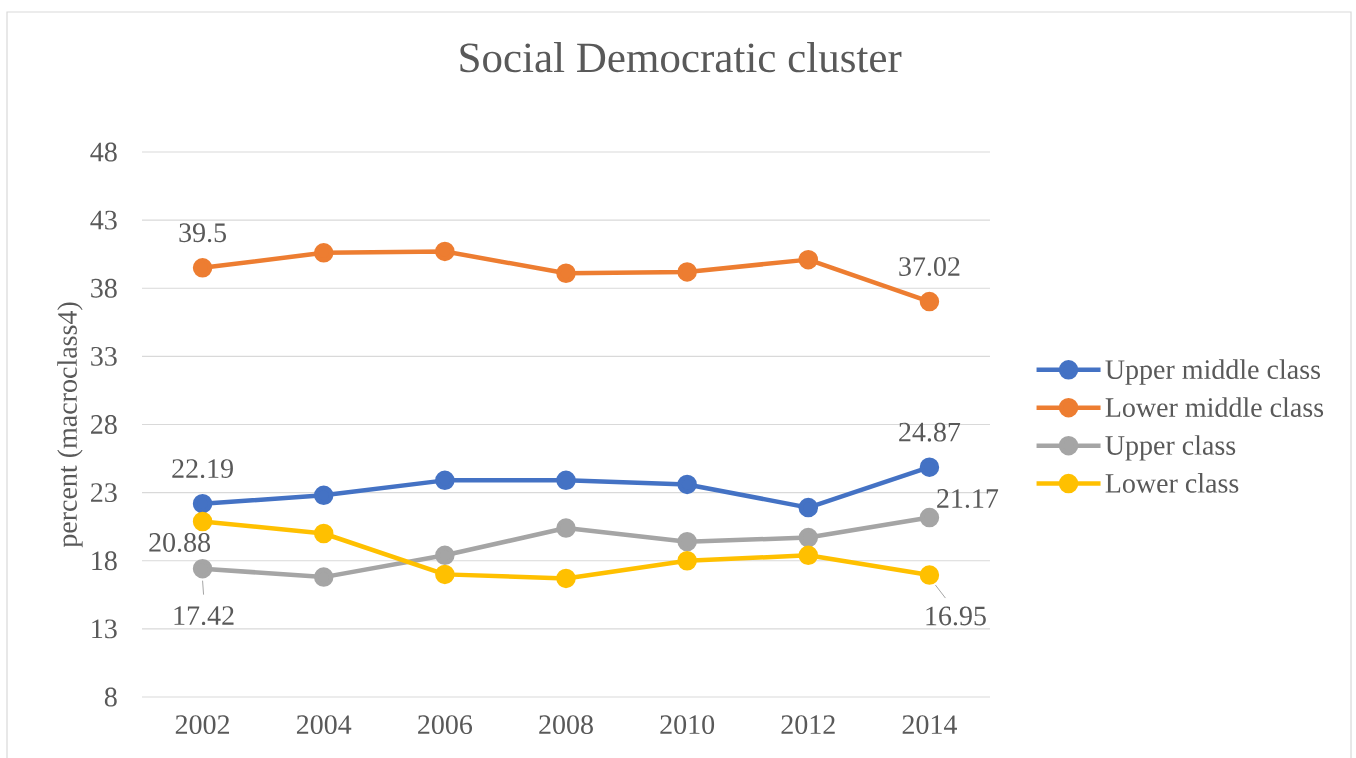 Image resolution: width=1356 pixels, height=758 pixels. Describe the element at coordinates (104, 493) in the screenshot. I see `y-tick-label: 23` at that location.